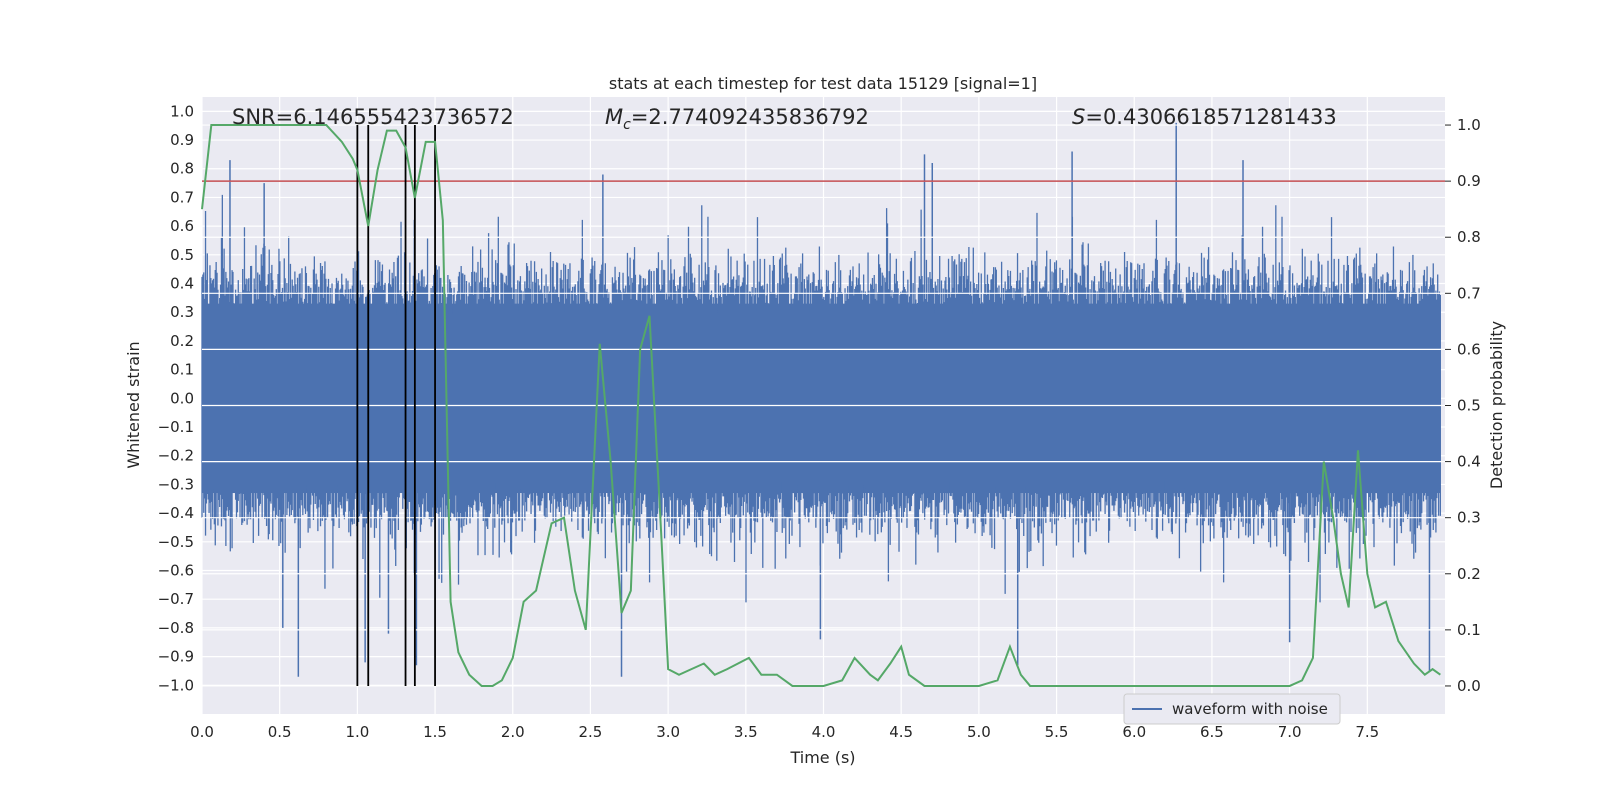 The height and width of the screenshot is (800, 1600). Describe the element at coordinates (1469, 574) in the screenshot. I see `y-right-tick-label: 0.2` at that location.